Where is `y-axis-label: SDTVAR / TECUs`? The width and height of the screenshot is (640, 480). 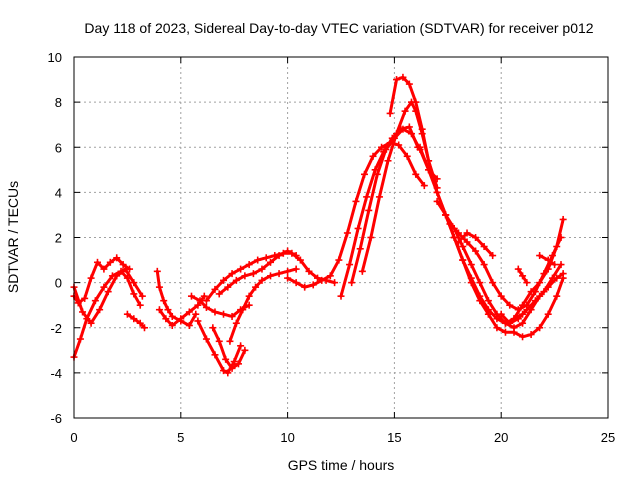 y-axis-label: SDTVAR / TECUs is located at coordinates (13, 237).